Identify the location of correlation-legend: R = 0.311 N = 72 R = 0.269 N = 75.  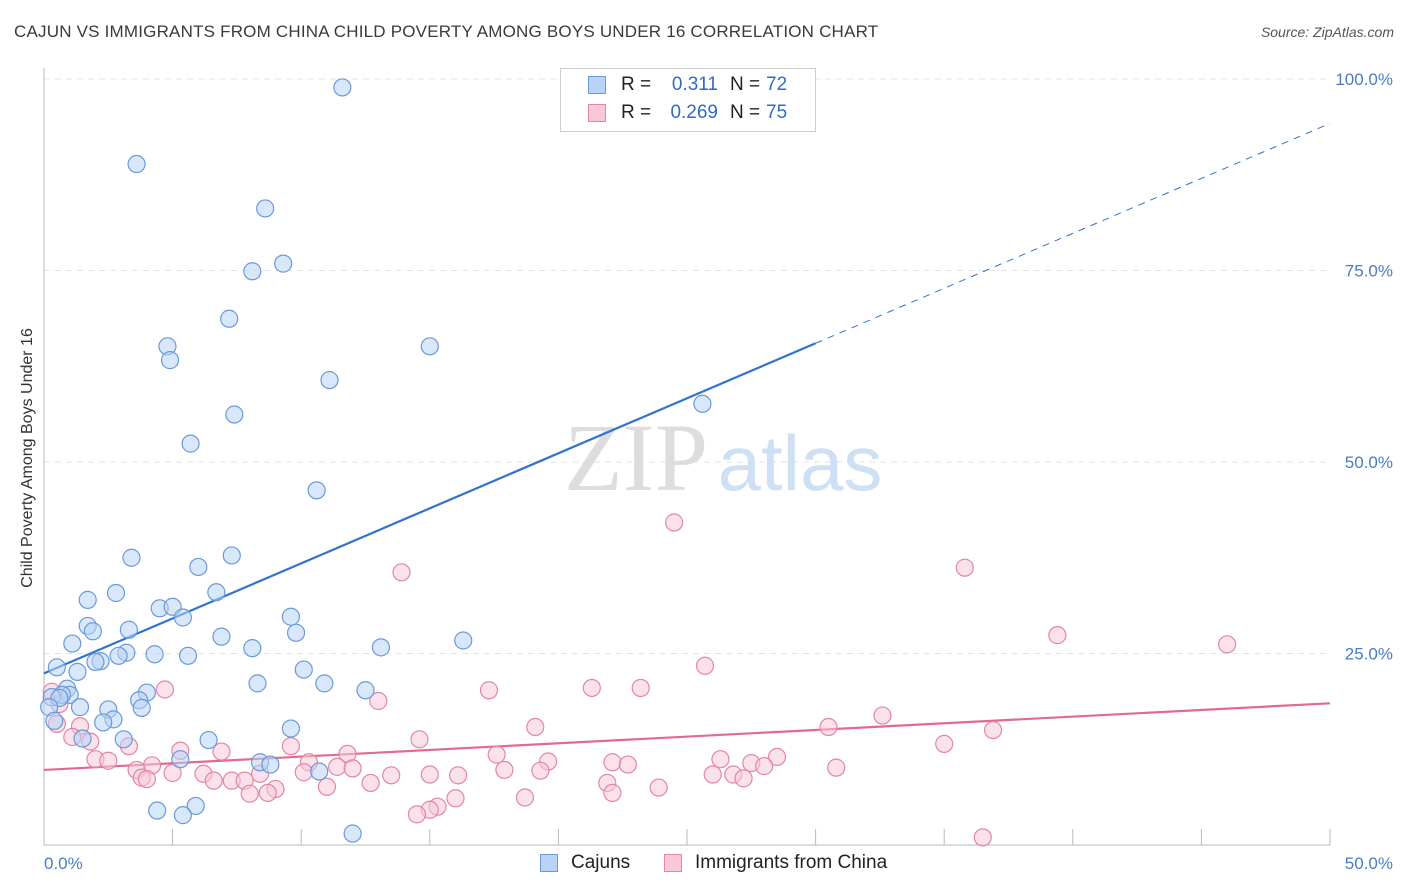
(688, 100).